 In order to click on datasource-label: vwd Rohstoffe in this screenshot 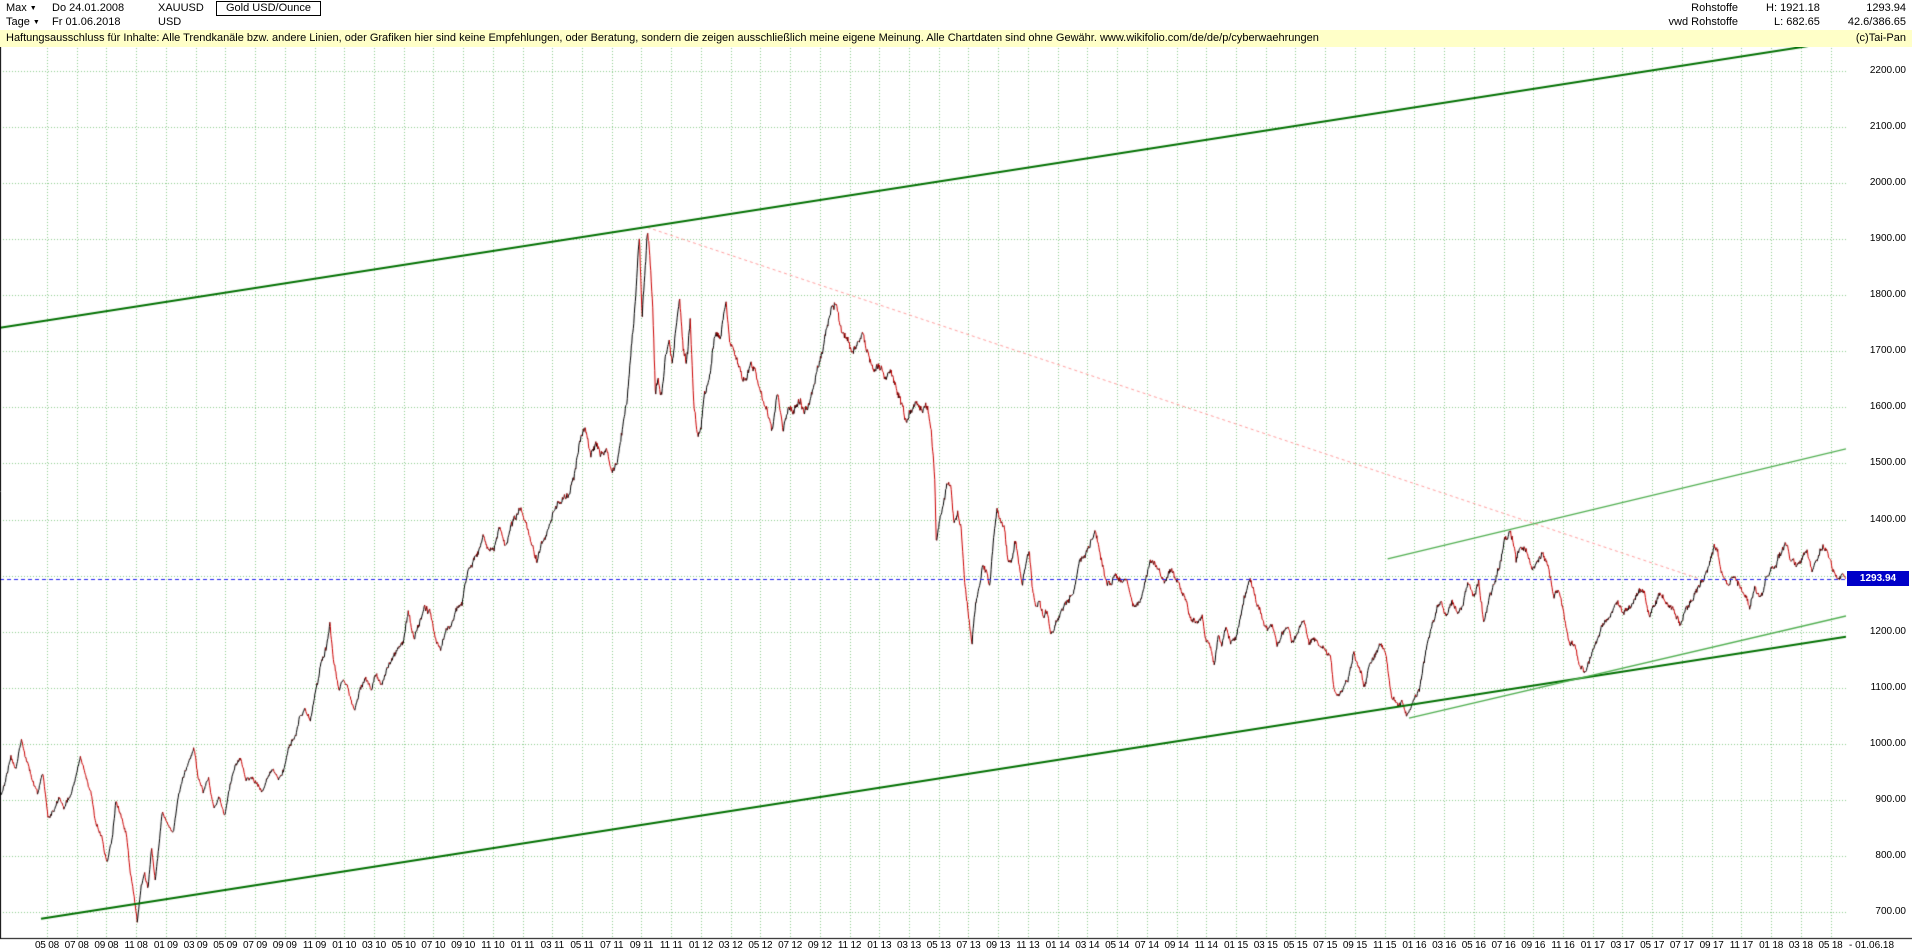, I will do `click(1703, 22)`.